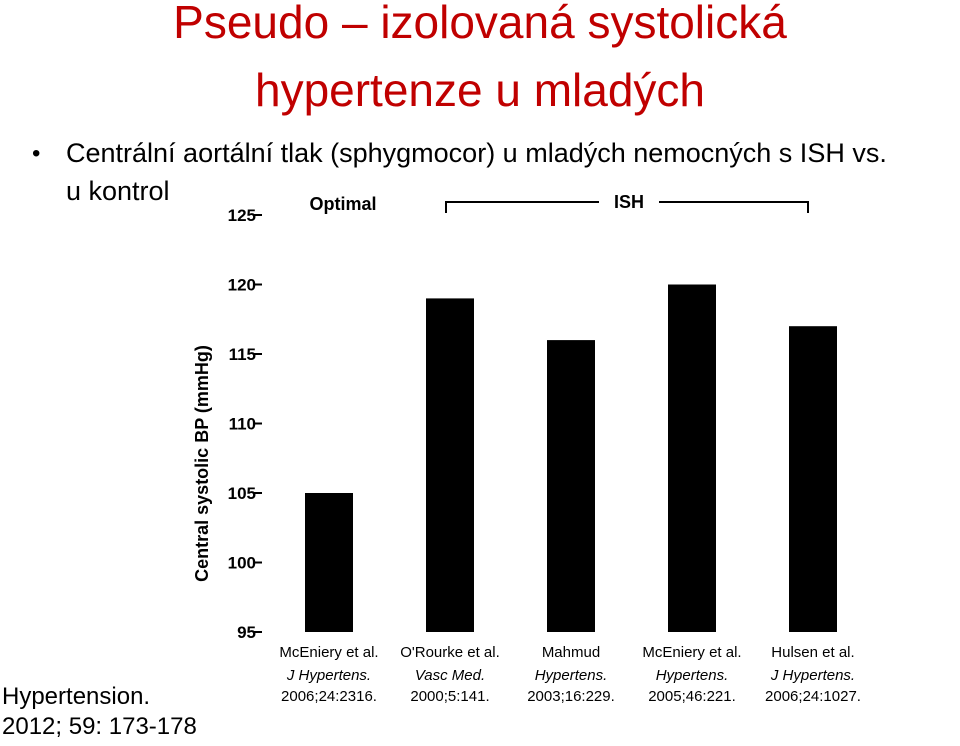 The height and width of the screenshot is (746, 960). What do you see at coordinates (480, 24) in the screenshot?
I see `slide-title-line-1: Pseudo – izolovaná systolická` at bounding box center [480, 24].